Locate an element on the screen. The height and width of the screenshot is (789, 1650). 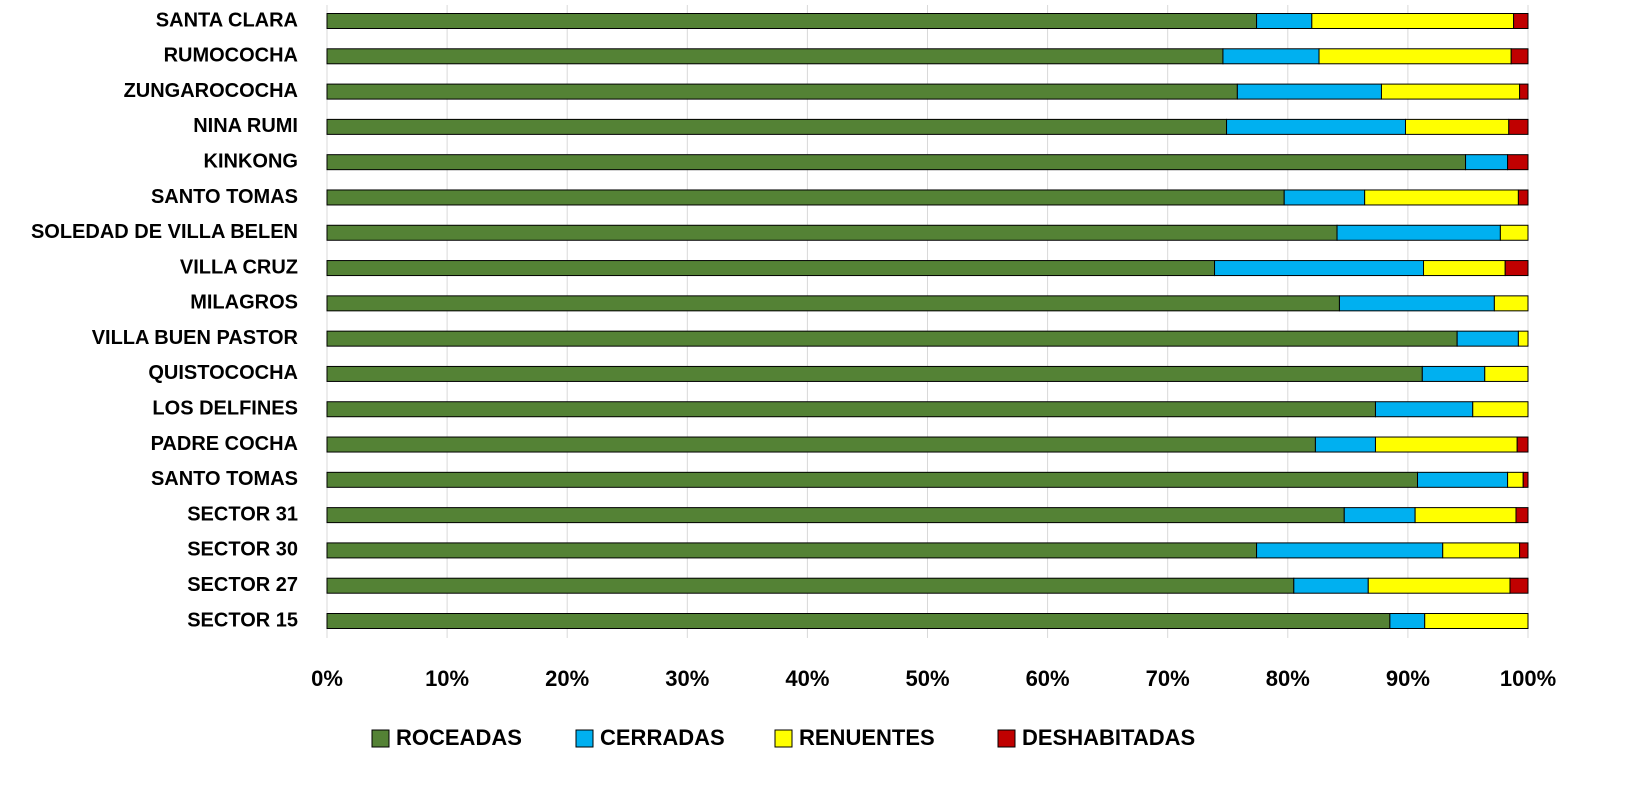
y-tick-label: ZUNGAROCOCHA is located at coordinates (211, 91).